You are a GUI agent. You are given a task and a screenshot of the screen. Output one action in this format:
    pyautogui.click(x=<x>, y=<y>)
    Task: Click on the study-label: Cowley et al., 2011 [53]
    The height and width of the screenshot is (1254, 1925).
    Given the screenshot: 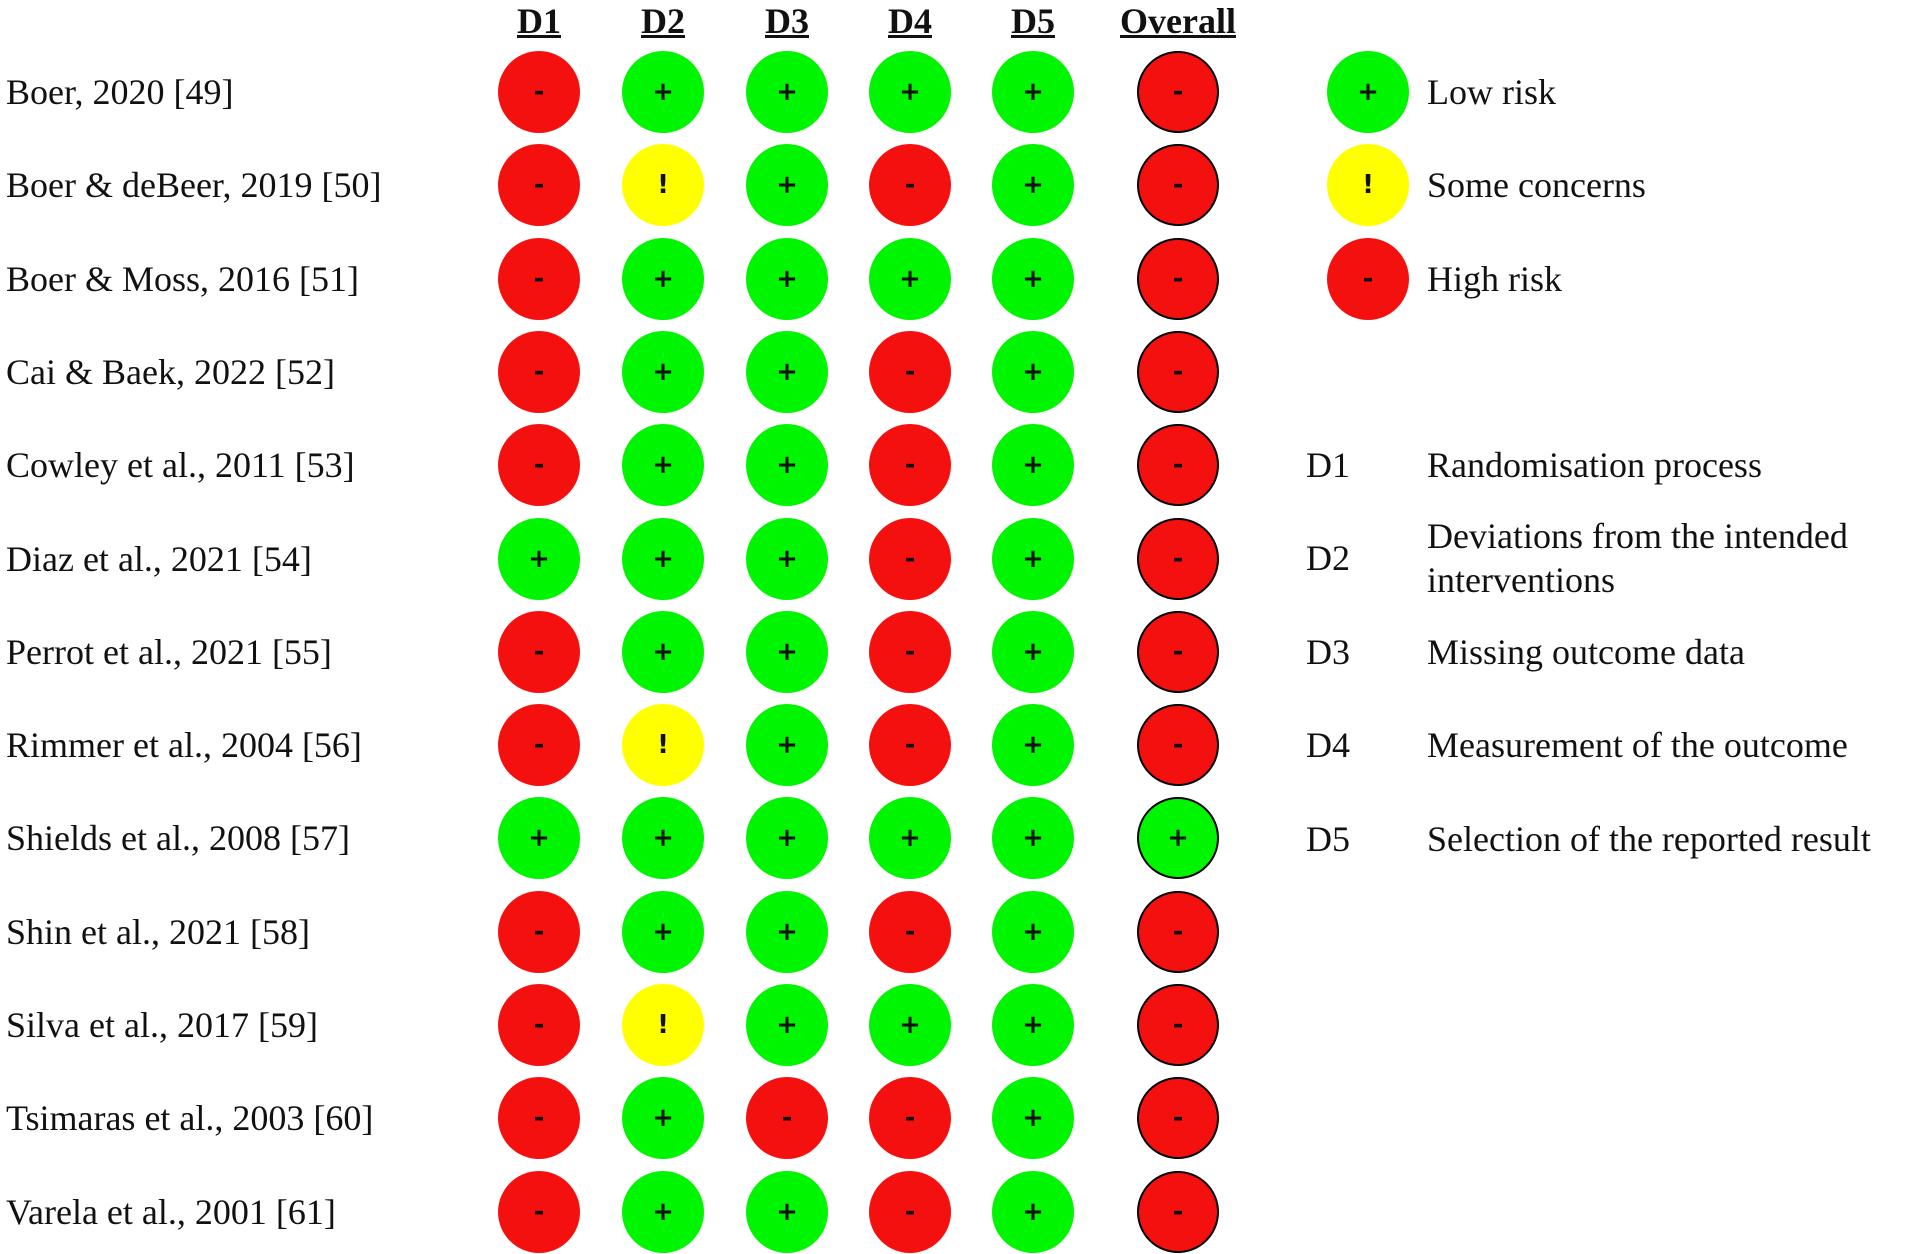 What is the action you would take?
    pyautogui.click(x=180, y=465)
    